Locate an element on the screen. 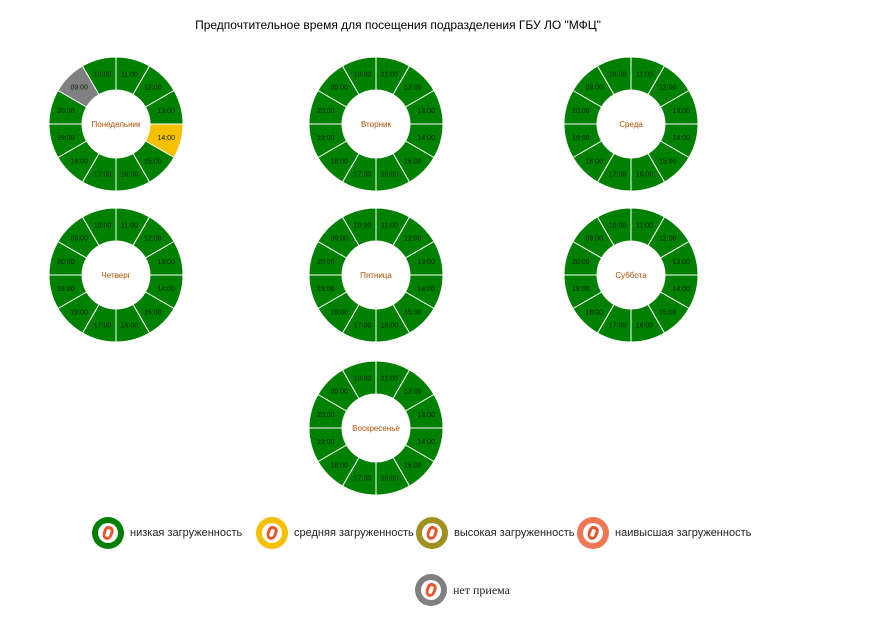 Image resolution: width=876 pixels, height=628 pixels. day-name-label: Суббота is located at coordinates (631, 275).